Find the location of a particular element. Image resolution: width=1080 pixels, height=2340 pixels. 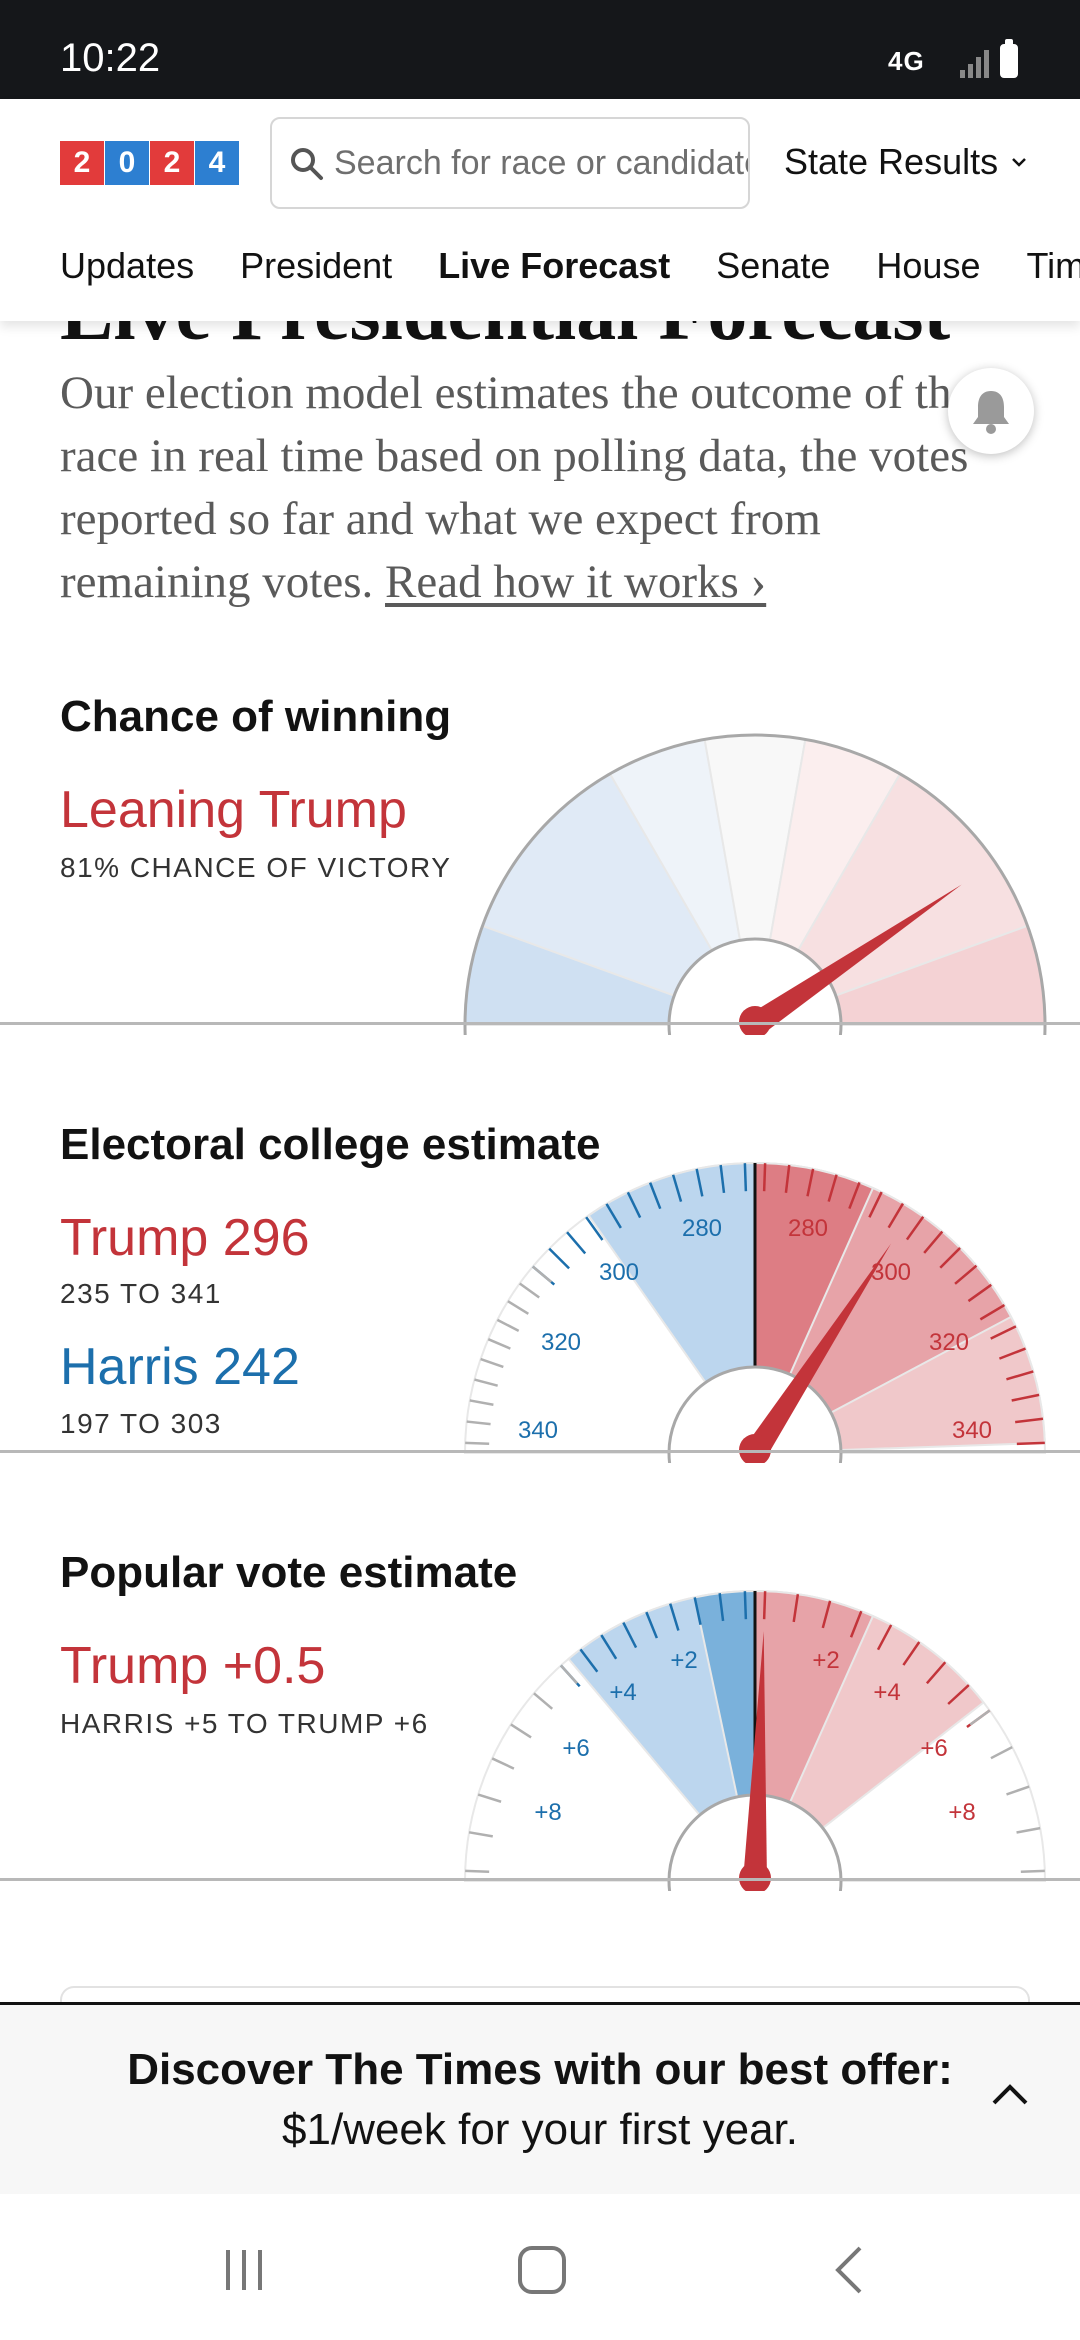

tick-label-trump-340: 340 is located at coordinates (972, 1430).